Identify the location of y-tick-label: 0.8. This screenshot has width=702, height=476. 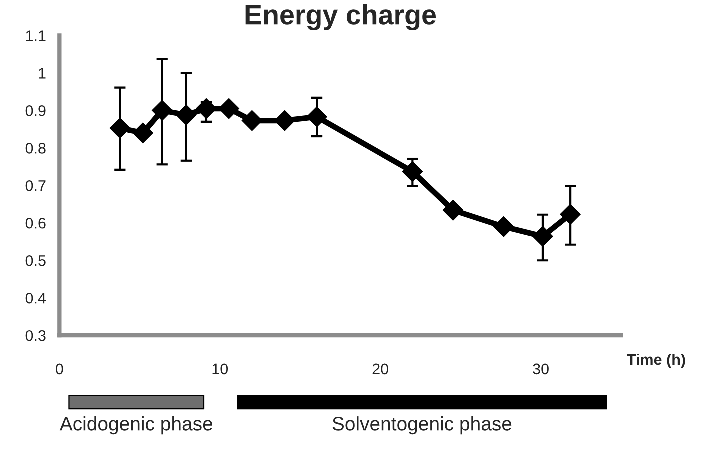
(36, 148).